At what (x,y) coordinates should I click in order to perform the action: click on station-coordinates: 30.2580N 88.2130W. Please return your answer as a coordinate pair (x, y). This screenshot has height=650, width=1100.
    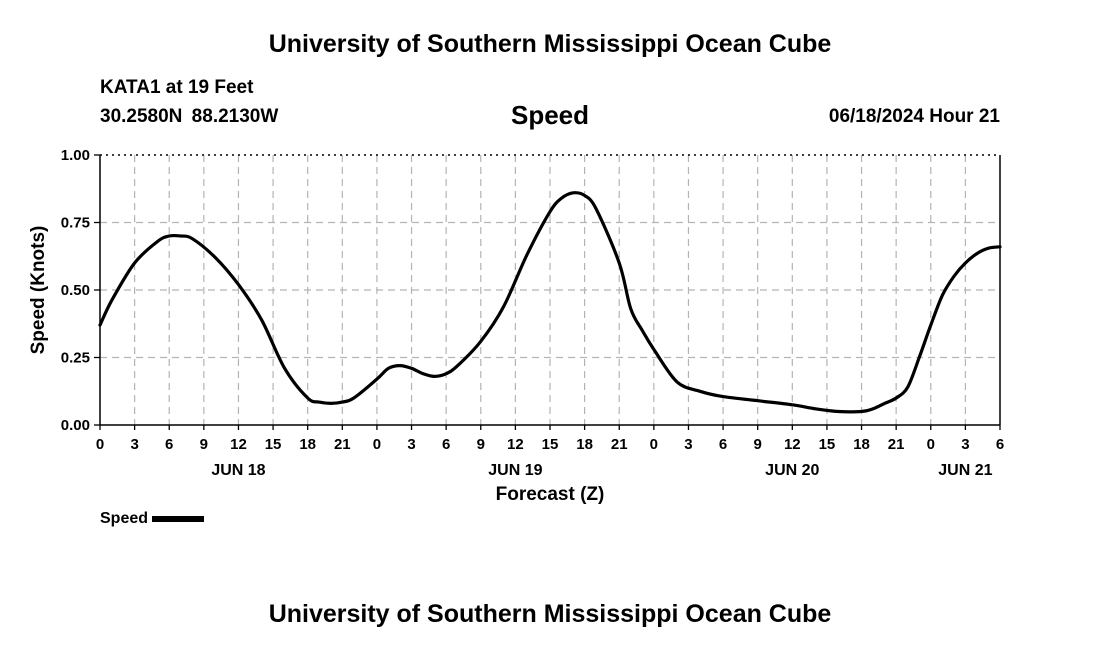
    Looking at the image, I should click on (189, 116).